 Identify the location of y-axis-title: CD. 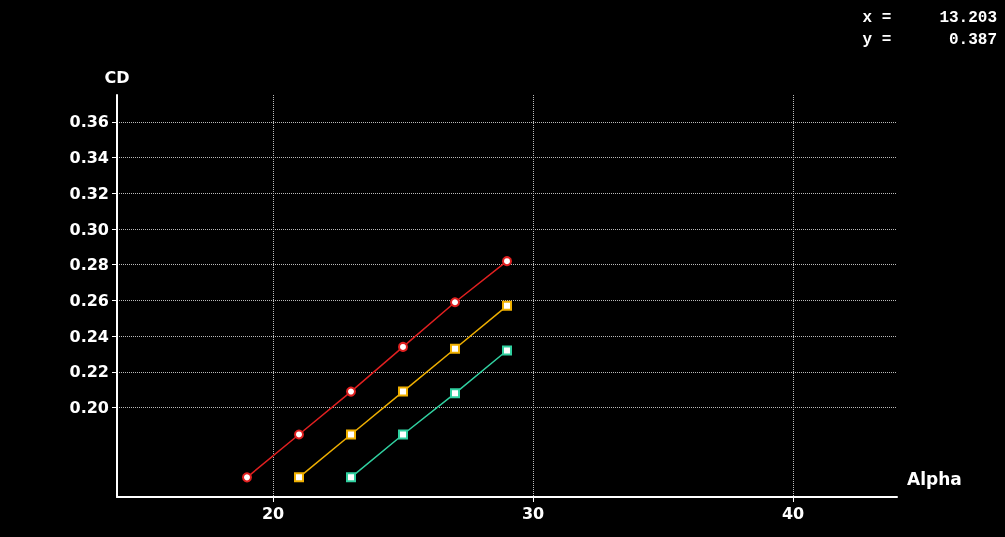
(117, 77).